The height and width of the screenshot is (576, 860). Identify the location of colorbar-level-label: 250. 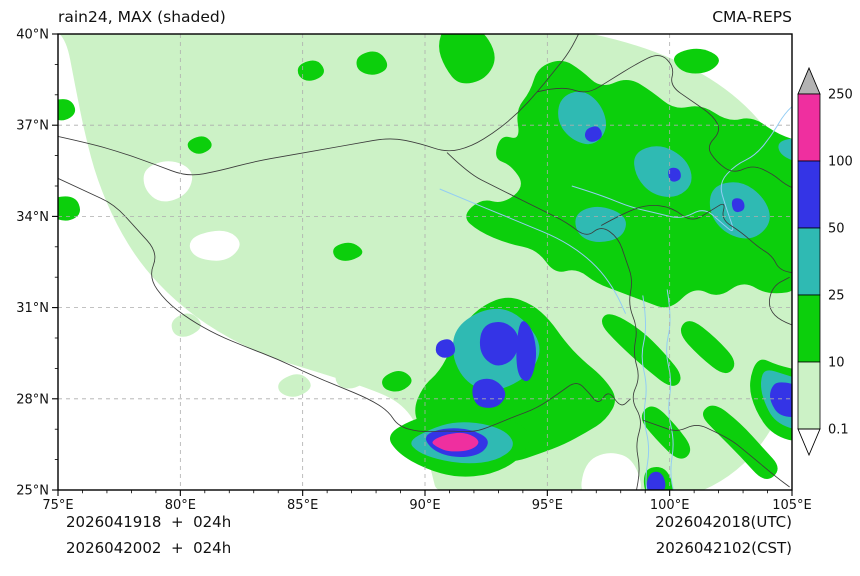
(840, 95).